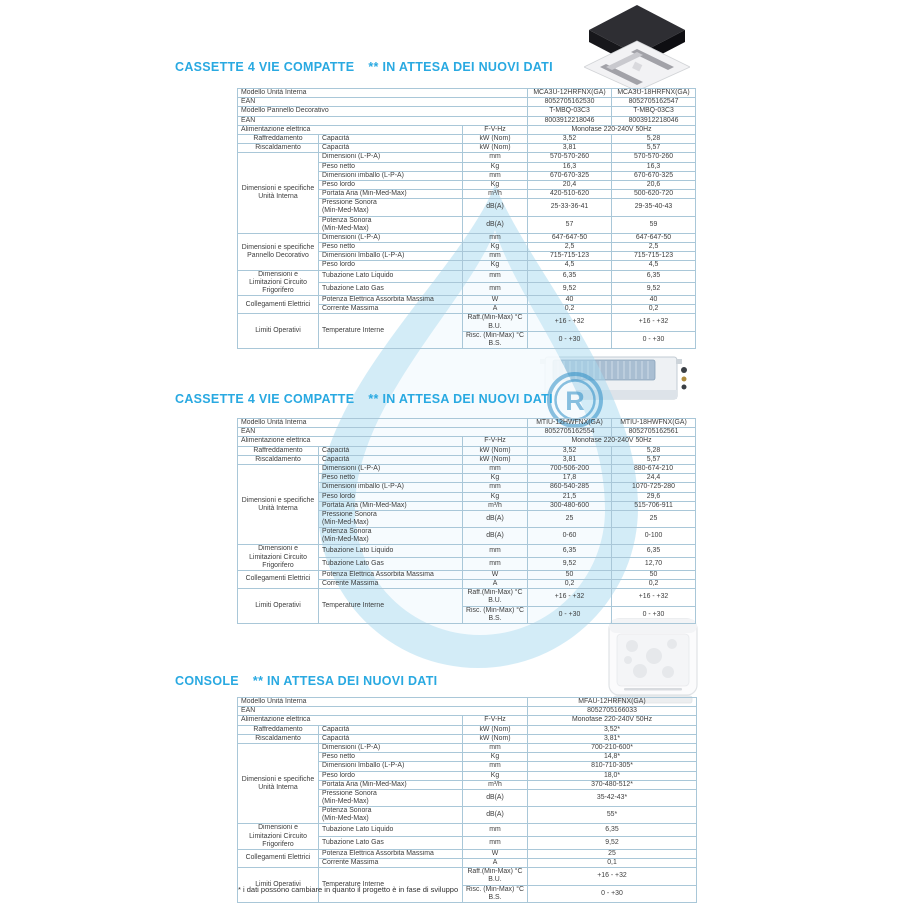 Image resolution: width=900 pixels, height=903 pixels. Describe the element at coordinates (466, 102) in the screenshot. I see `table-row: EAN 8052705162530 8052705162547` at that location.